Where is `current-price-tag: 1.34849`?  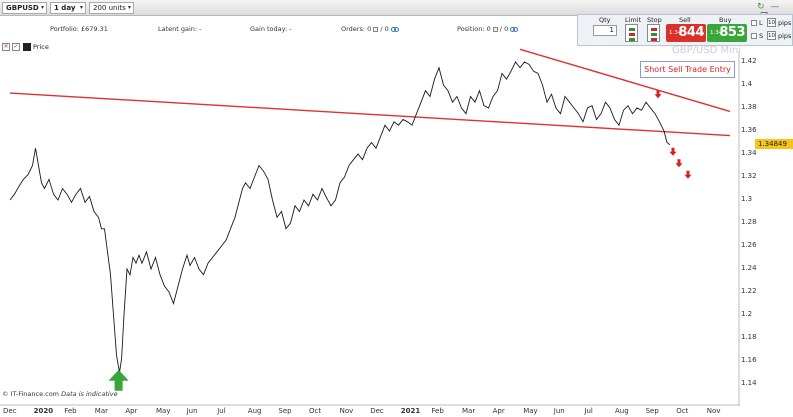 current-price-tag: 1.34849 is located at coordinates (774, 144).